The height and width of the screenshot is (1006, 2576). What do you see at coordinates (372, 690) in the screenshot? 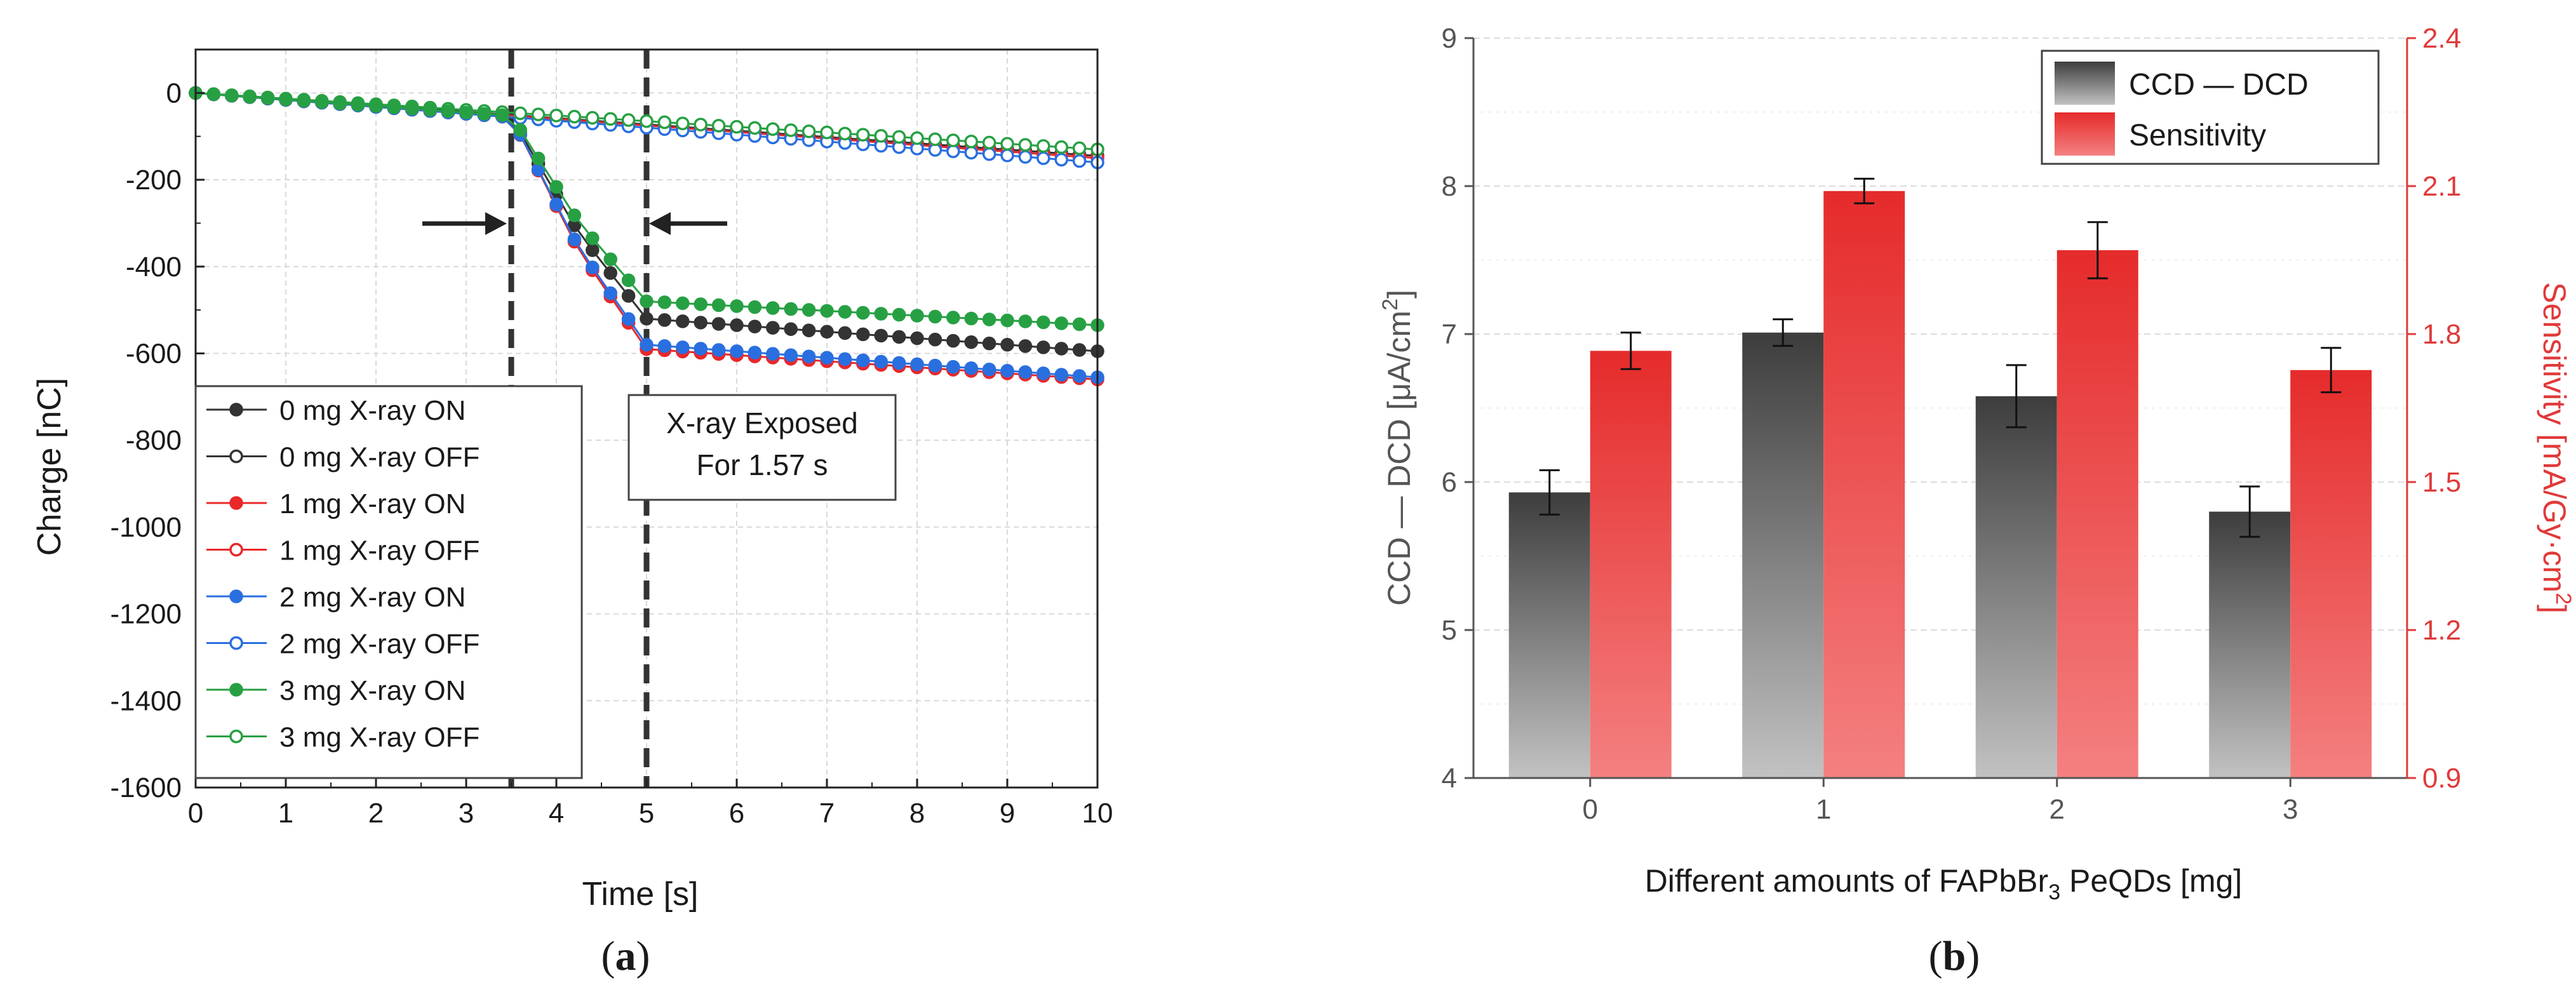
I see `legend-label: 3 mg X-ray ON` at bounding box center [372, 690].